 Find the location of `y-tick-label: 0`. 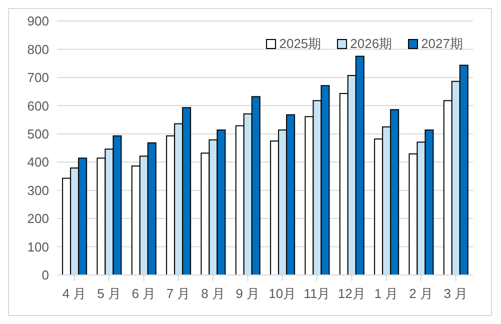

y-tick-label: 0 is located at coordinates (45, 275).